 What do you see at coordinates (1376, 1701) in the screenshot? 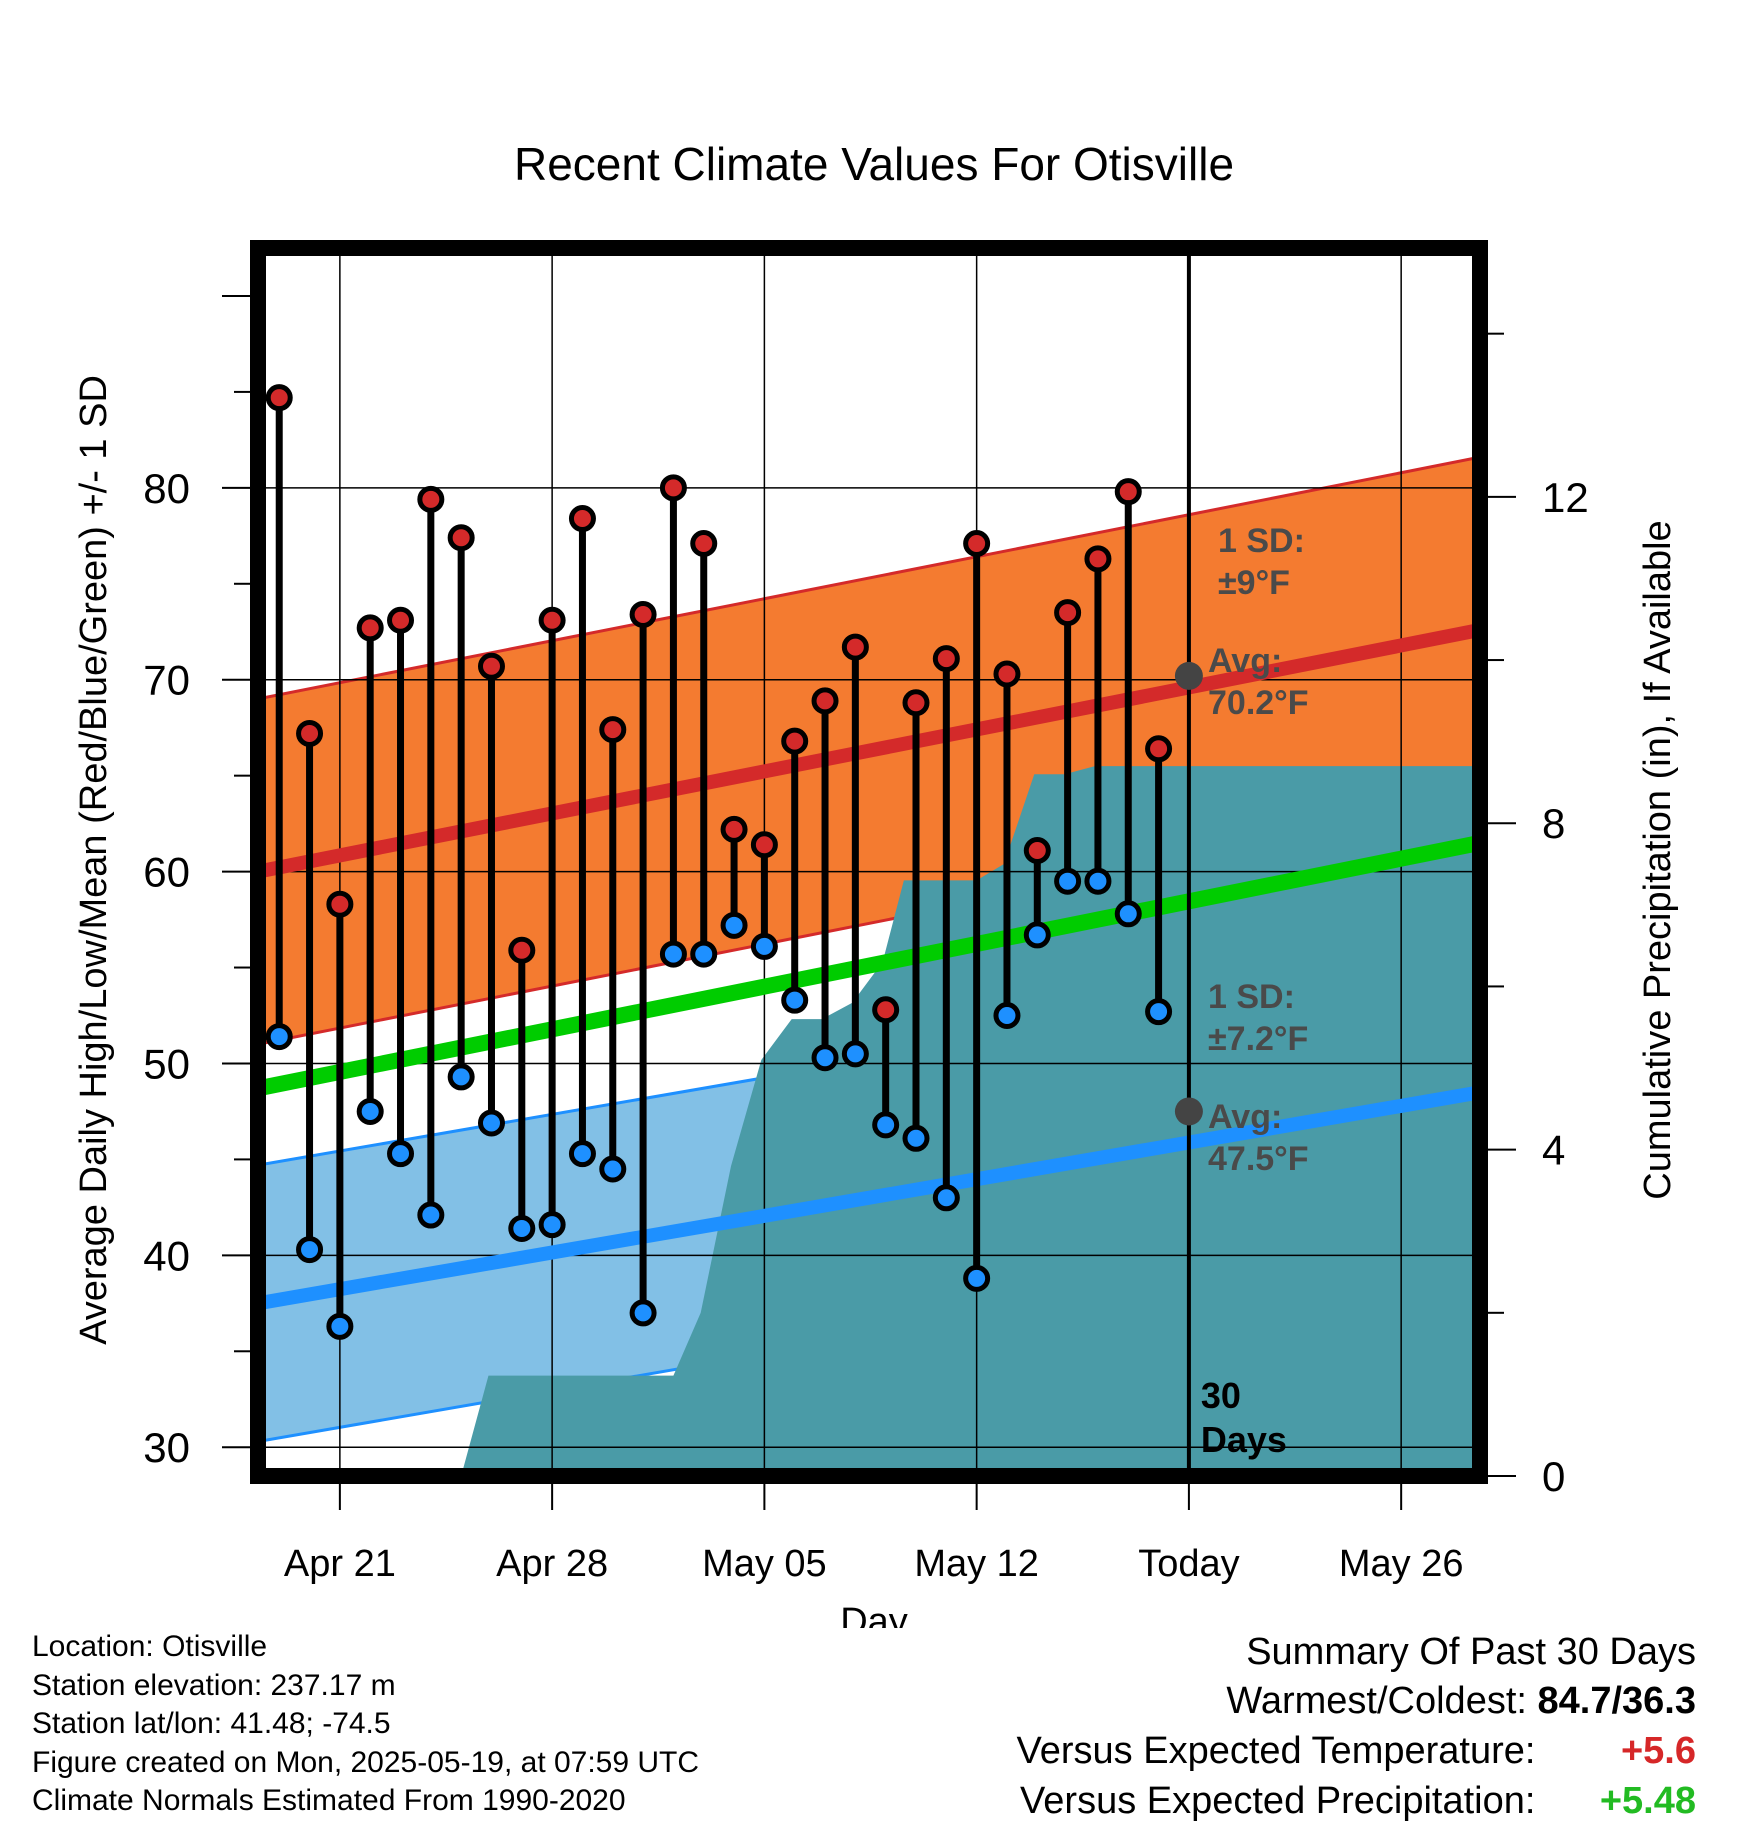
I see `warm-cold-label: Warmest/Coldest:` at bounding box center [1376, 1701].